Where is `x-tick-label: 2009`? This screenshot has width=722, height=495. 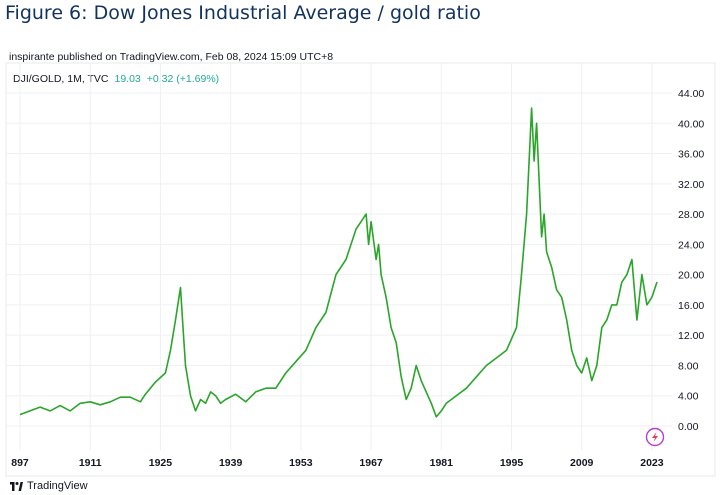
x-tick-label: 2009 is located at coordinates (582, 463).